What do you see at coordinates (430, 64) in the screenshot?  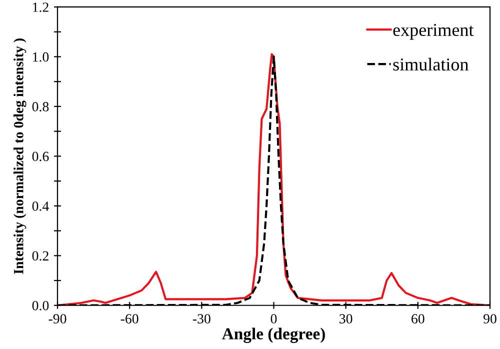 I see `legend-label: simulation` at bounding box center [430, 64].